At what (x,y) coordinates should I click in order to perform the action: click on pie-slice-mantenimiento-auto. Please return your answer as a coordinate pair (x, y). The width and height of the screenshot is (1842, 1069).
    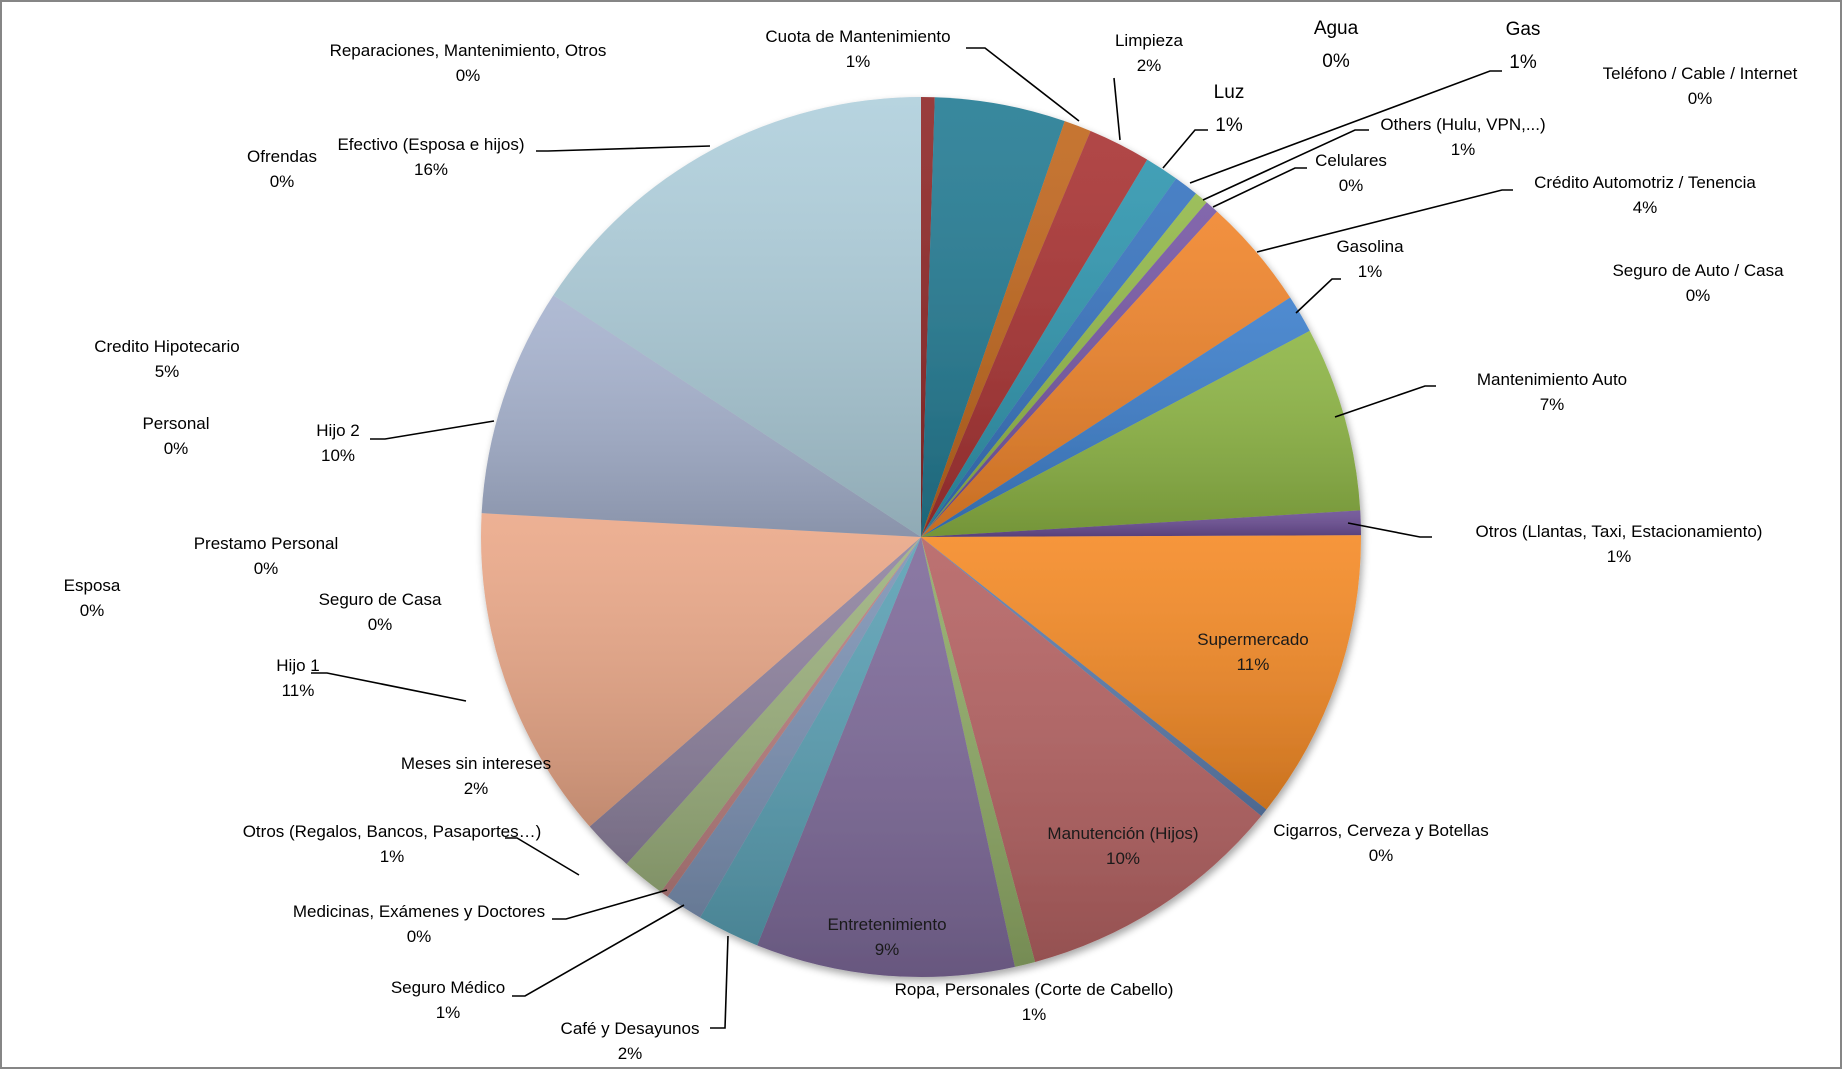
    Looking at the image, I should click on (1141, 433).